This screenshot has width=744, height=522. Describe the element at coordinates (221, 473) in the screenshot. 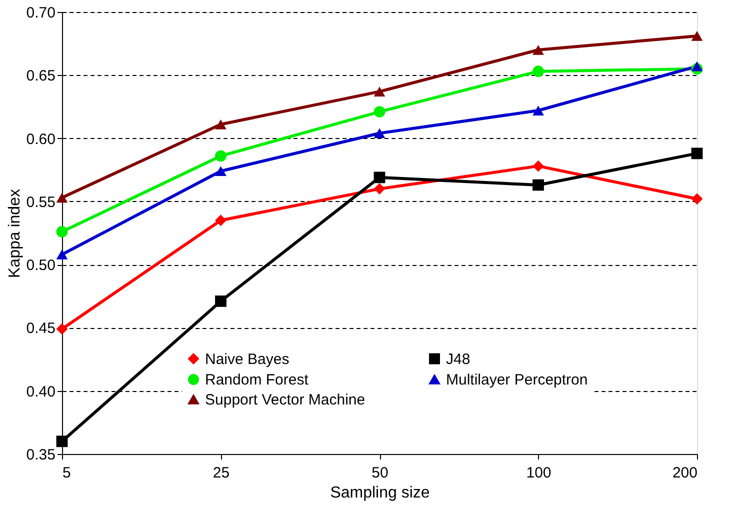

I see `x-tick-label: 25` at that location.